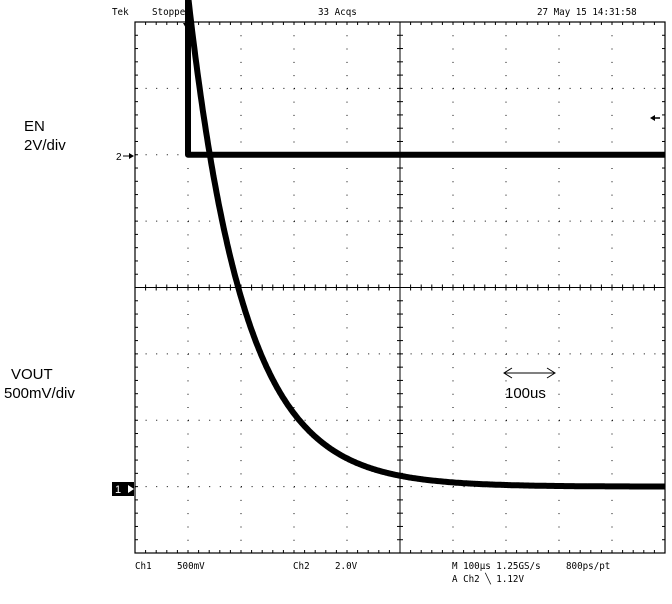  What do you see at coordinates (143, 566) in the screenshot?
I see `footer-ch1-label: Ch1` at bounding box center [143, 566].